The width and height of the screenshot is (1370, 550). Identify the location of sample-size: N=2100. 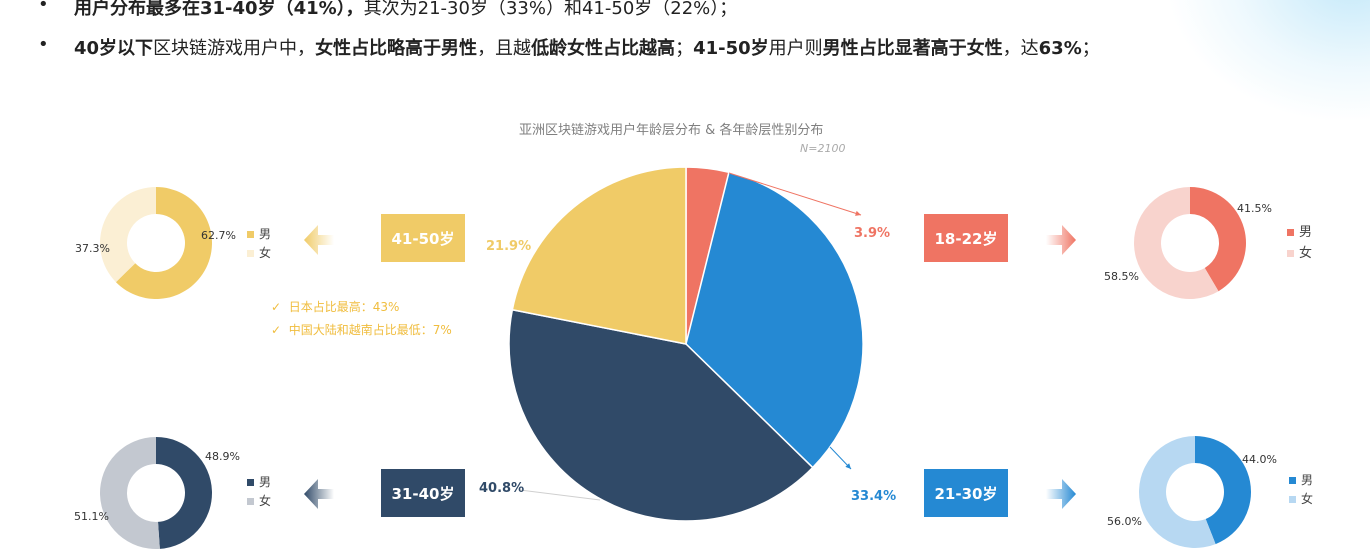
(823, 148).